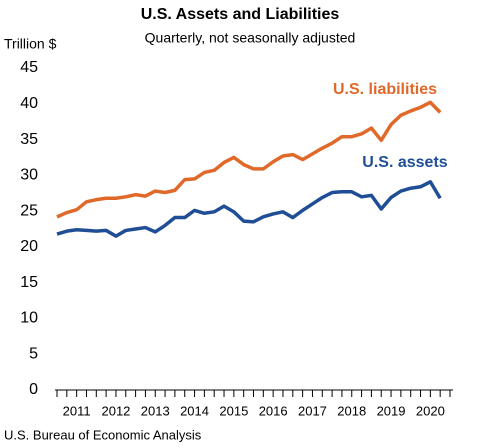 This screenshot has height=448, width=478. Describe the element at coordinates (33, 389) in the screenshot. I see `y-tick-label: 0` at that location.